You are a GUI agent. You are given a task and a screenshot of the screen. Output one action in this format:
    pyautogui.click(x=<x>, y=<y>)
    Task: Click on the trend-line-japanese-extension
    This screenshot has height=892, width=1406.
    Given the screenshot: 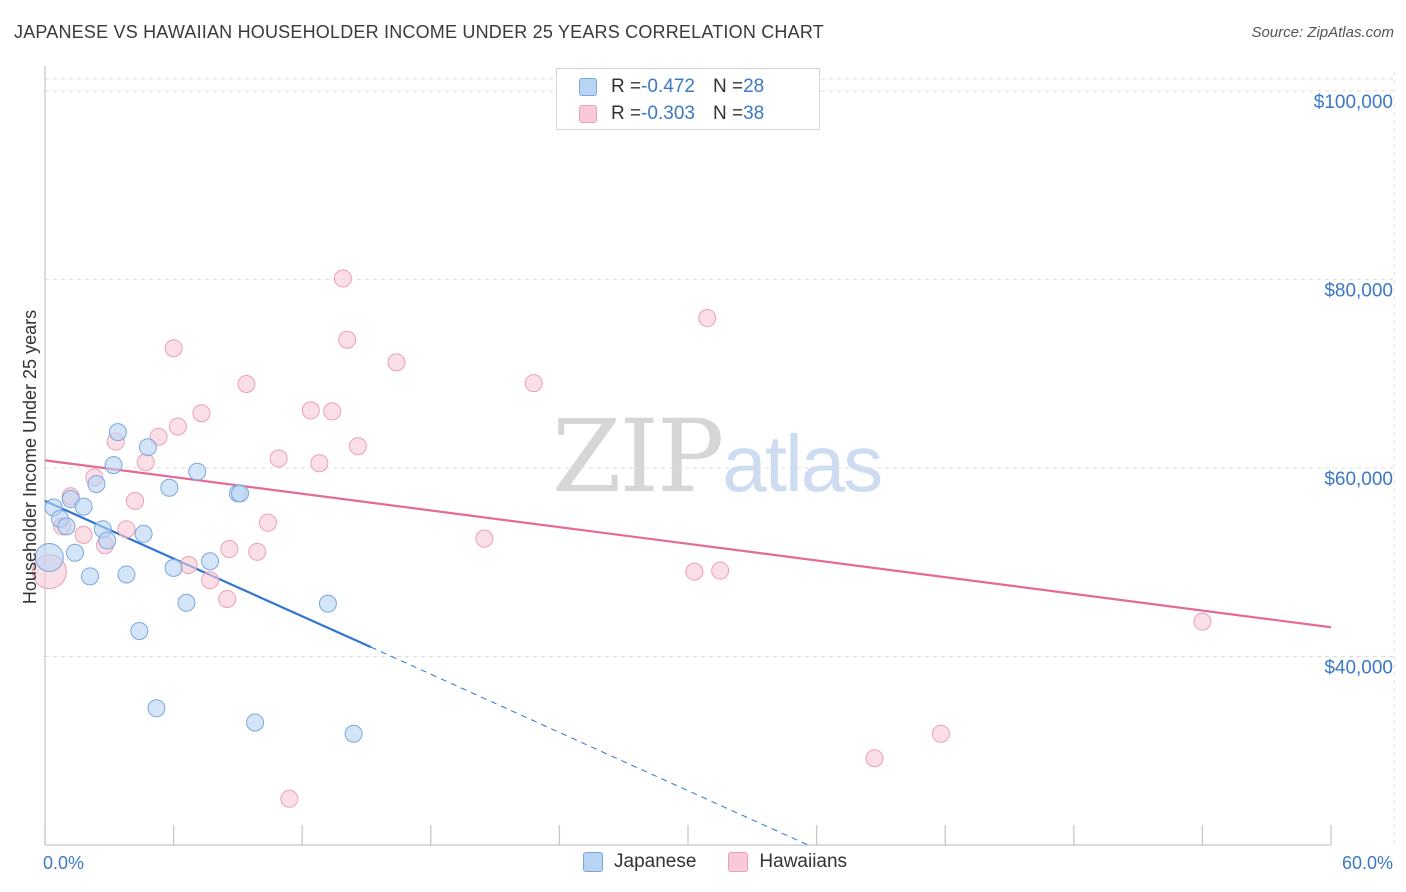 What is the action you would take?
    pyautogui.click(x=589, y=746)
    